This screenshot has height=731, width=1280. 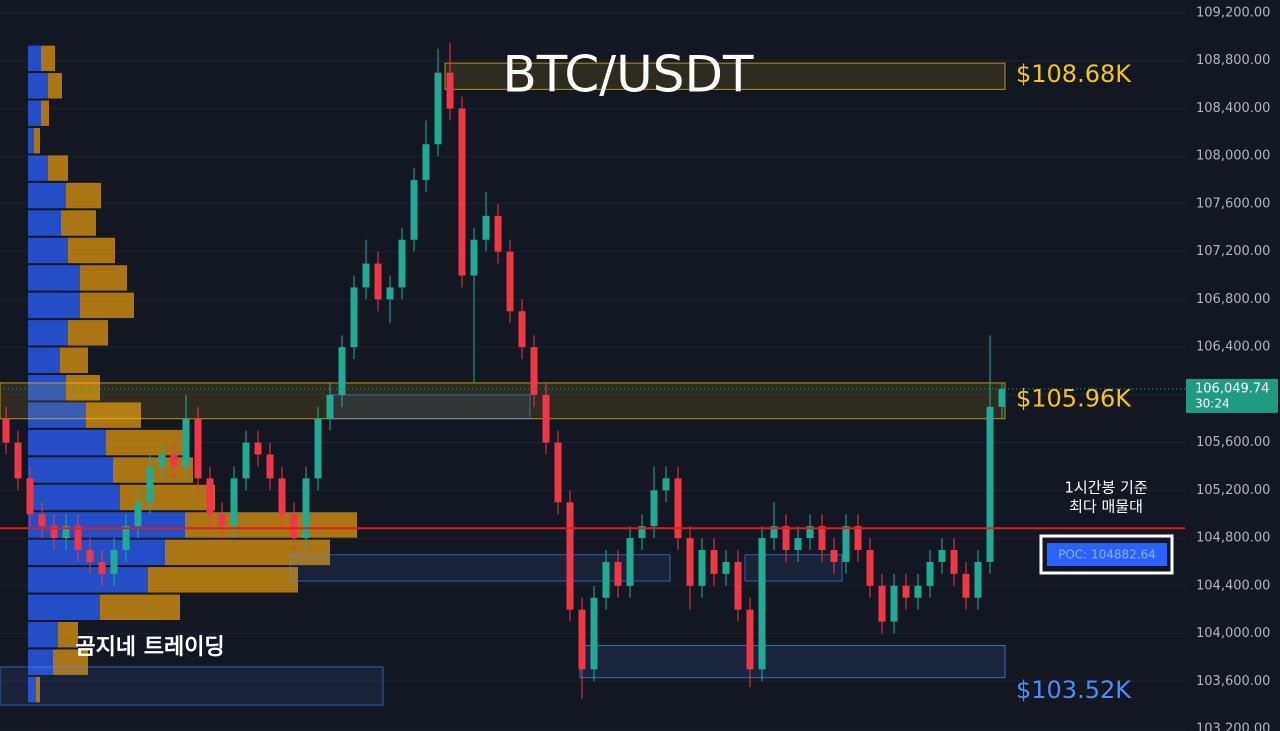 I want to click on y-tick-label: 105,600.00, so click(x=1233, y=442).